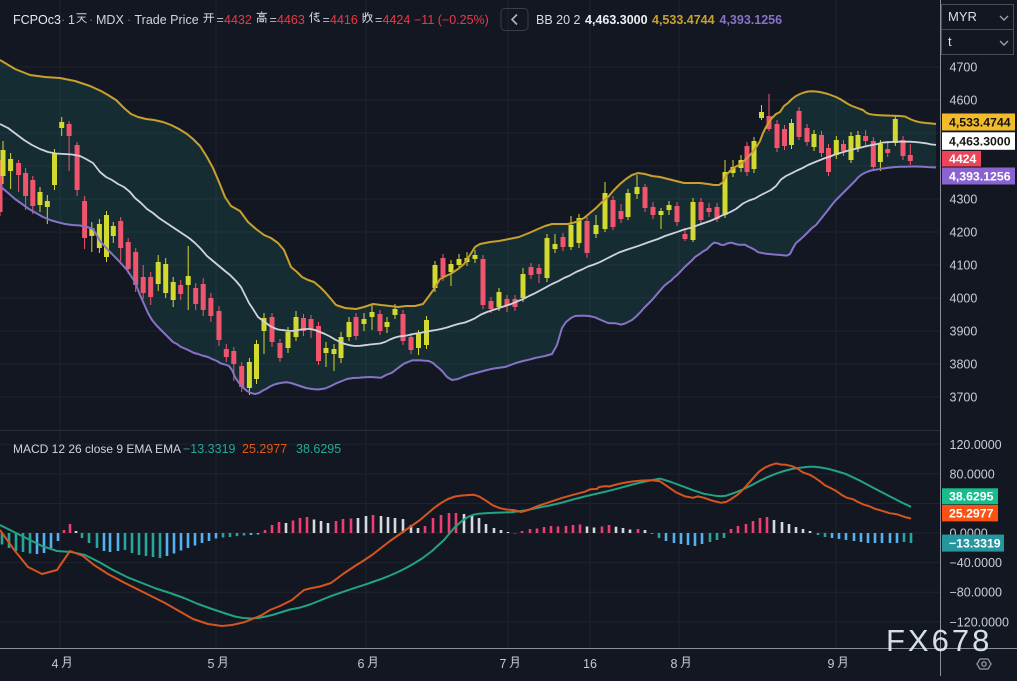  I want to click on svg-text: 6, so click(361, 664).